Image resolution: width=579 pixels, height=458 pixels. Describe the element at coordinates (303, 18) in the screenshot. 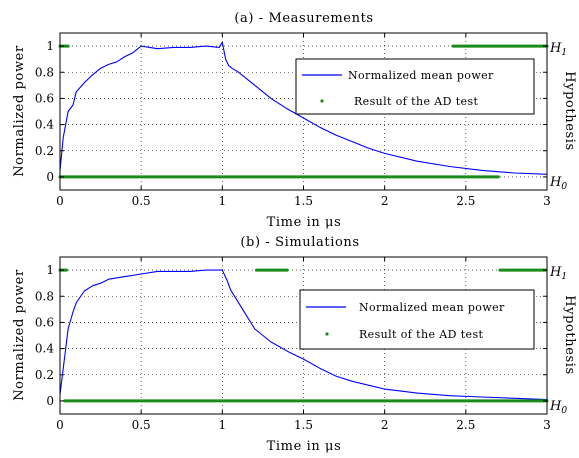

I see `chart-title: (a) - Measurements` at that location.